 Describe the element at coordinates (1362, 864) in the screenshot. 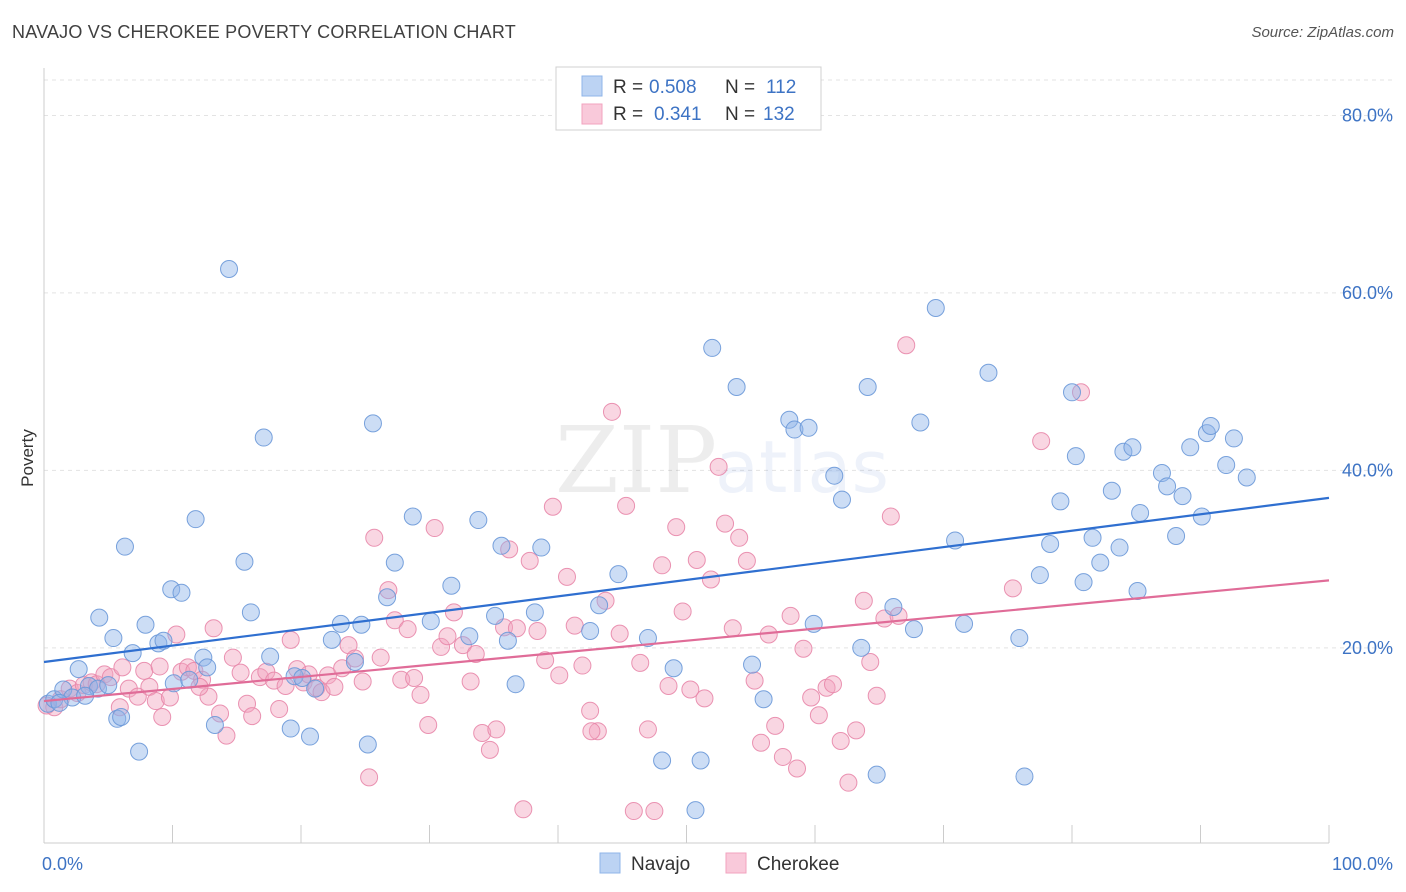

I see `x-tick-label: 100.0%` at that location.